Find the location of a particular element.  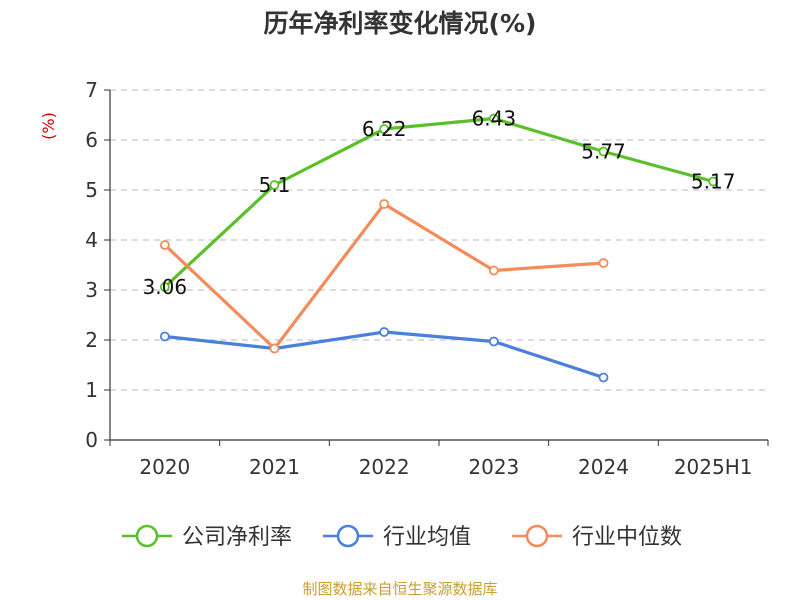

data-label: 5.77 is located at coordinates (603, 152).